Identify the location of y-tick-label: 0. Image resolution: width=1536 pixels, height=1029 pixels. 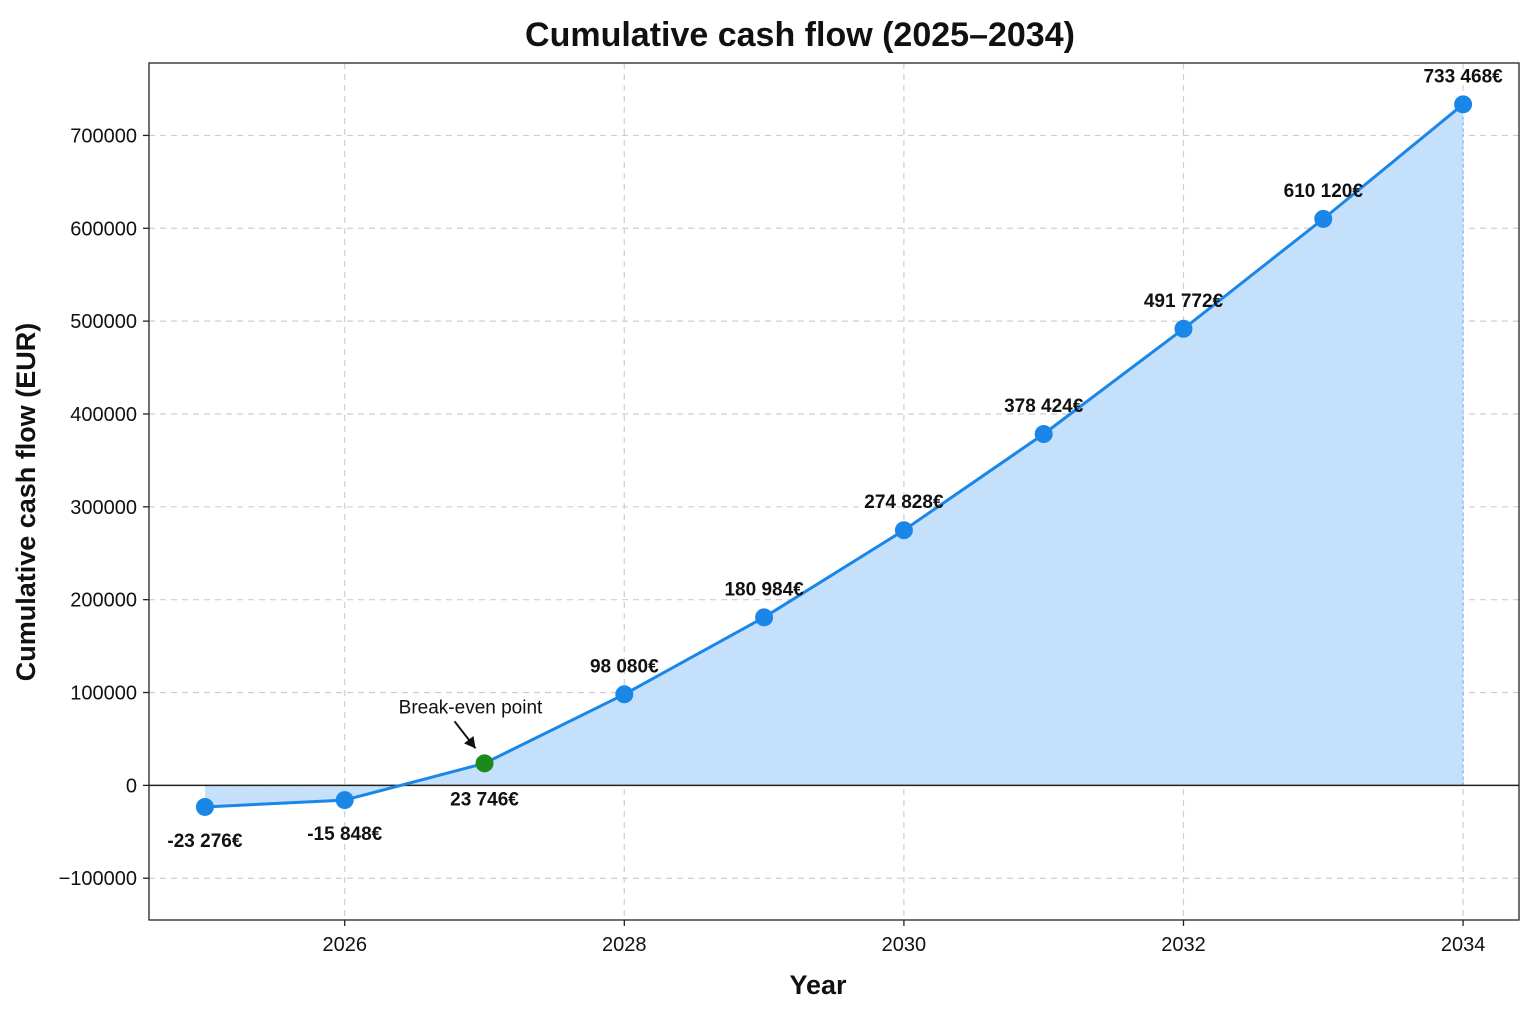
(131, 786).